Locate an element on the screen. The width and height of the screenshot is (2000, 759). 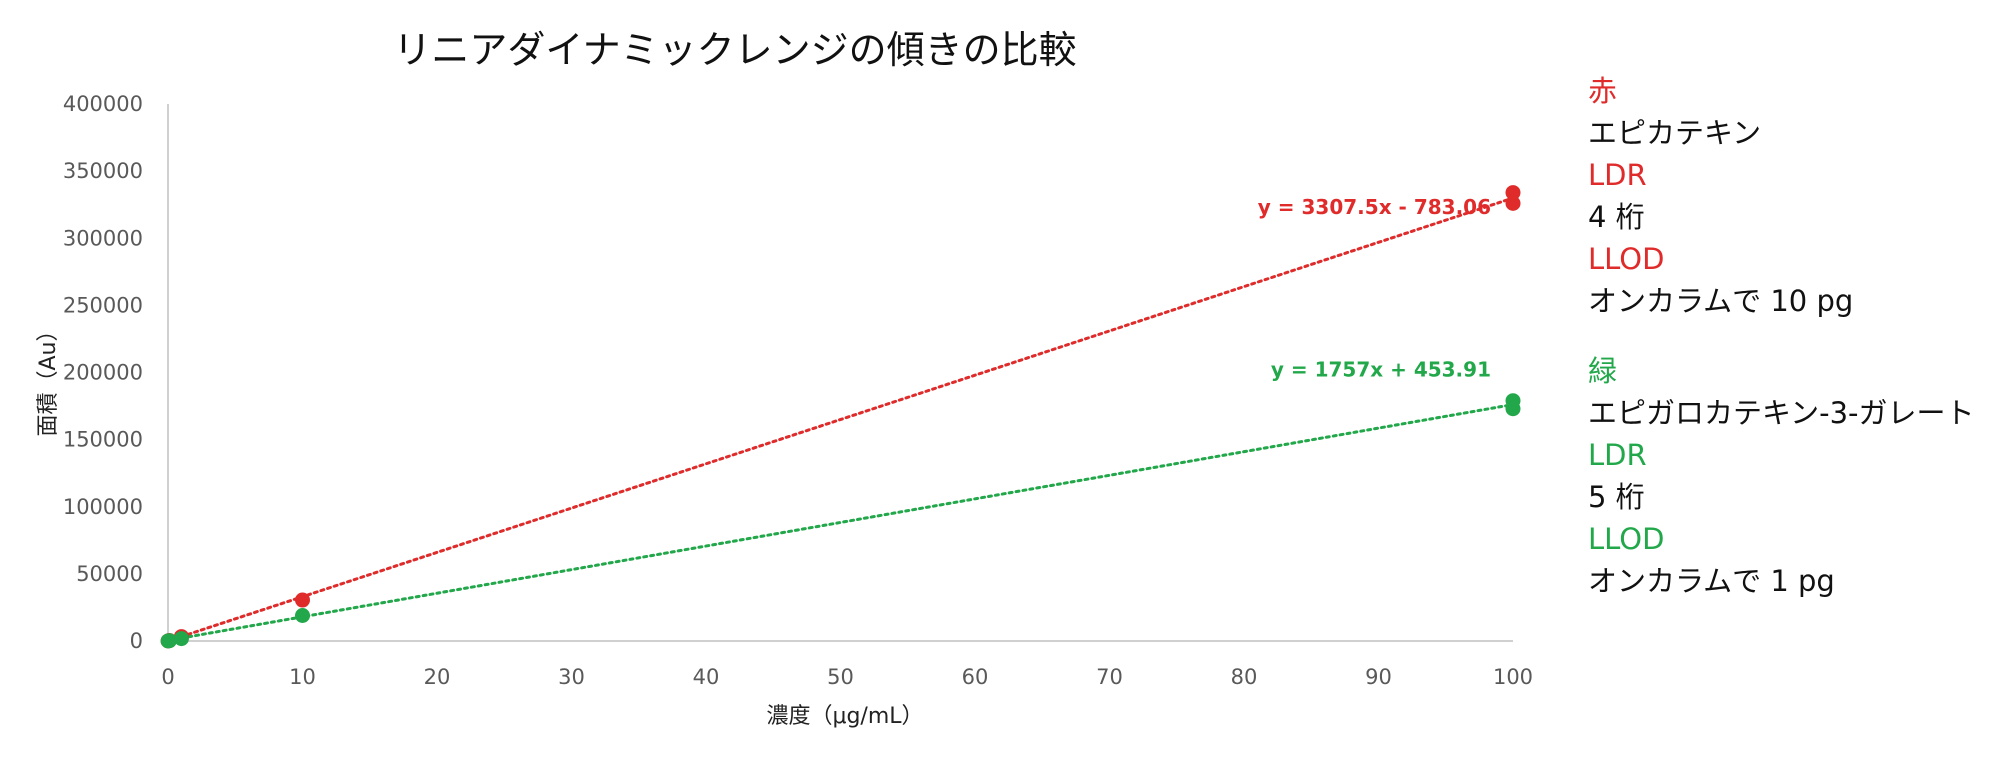
legend-red-ldr-label: LDR is located at coordinates (1617, 175).